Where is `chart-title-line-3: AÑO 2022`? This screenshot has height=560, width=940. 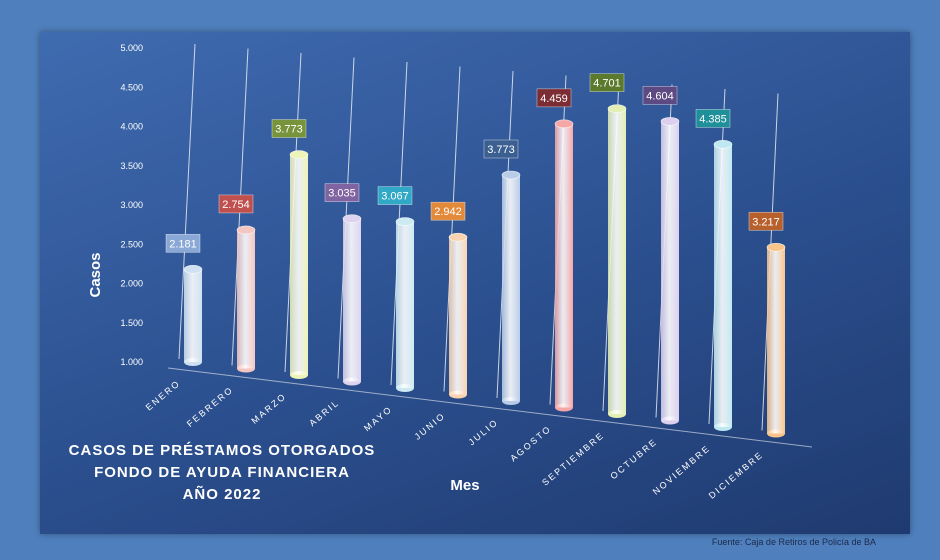 chart-title-line-3: AÑO 2022 is located at coordinates (222, 494).